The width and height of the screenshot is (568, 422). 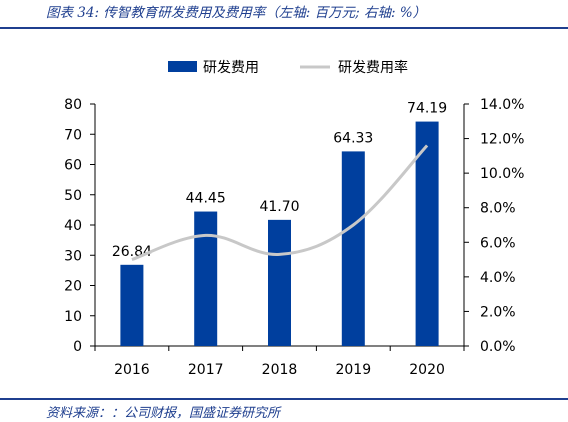 I want to click on legend-line-label: 研发费用率, so click(x=373, y=67).